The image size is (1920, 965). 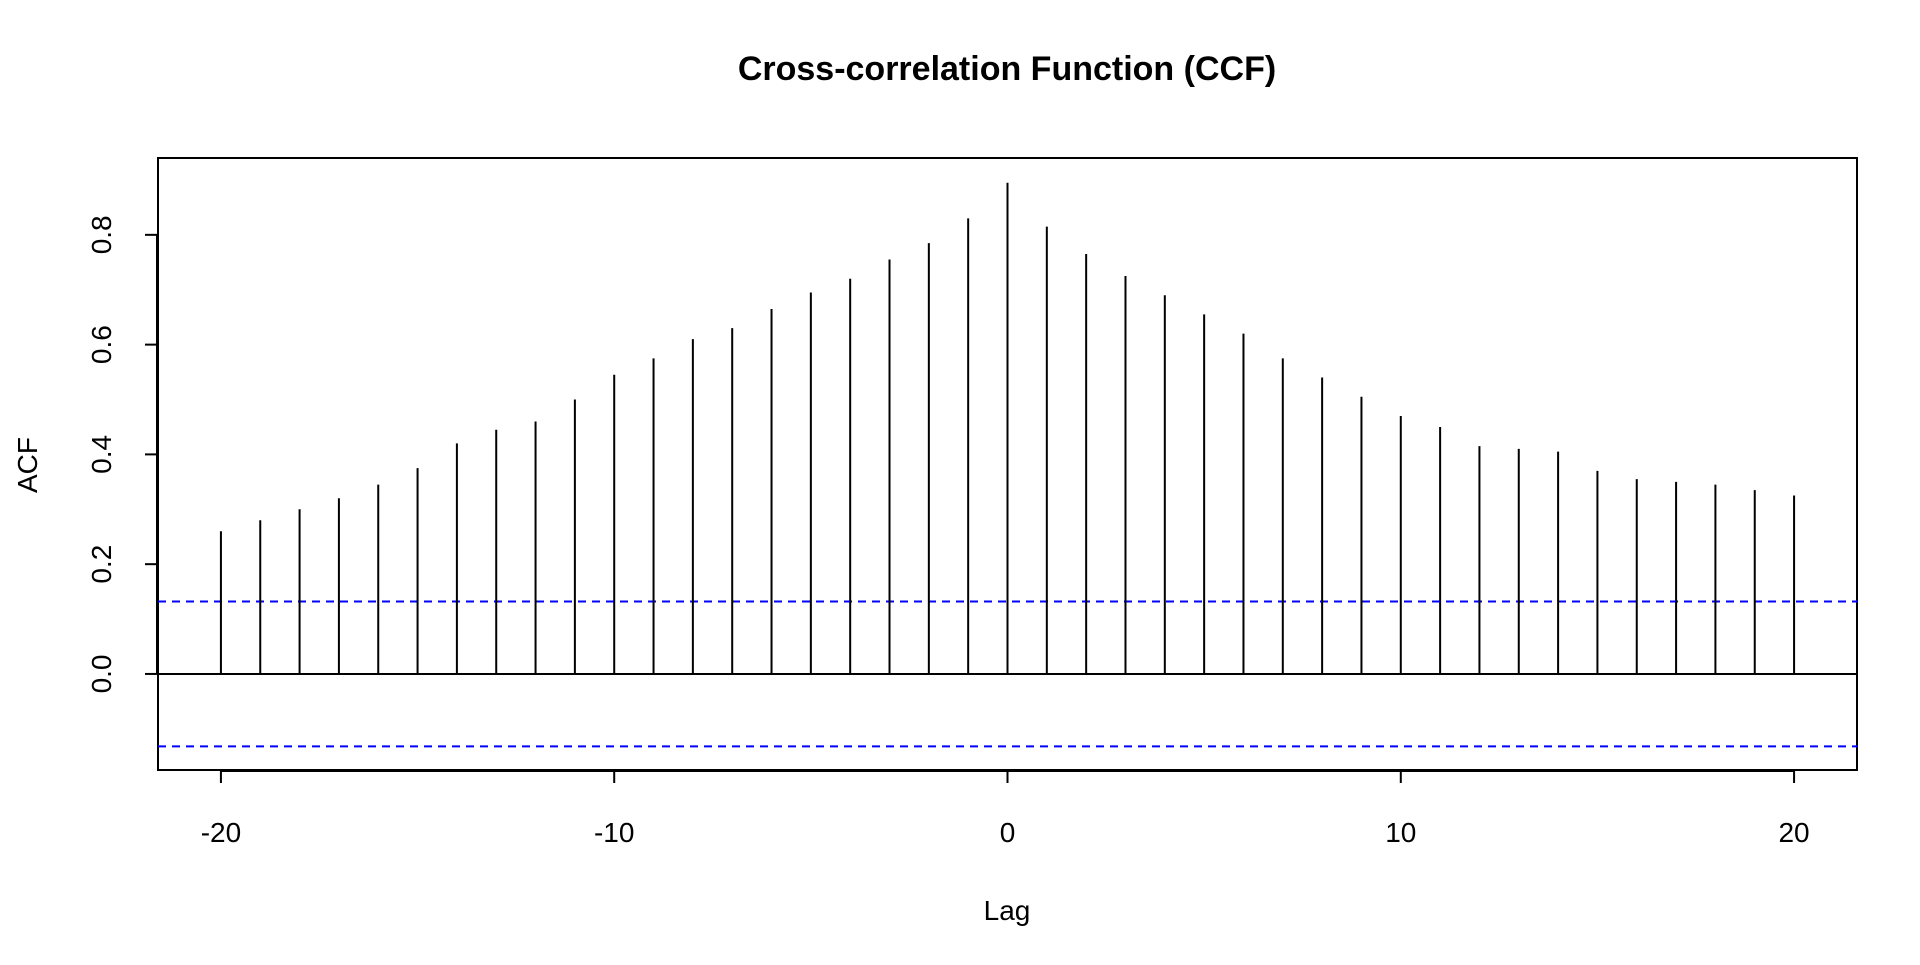 What do you see at coordinates (1400, 832) in the screenshot?
I see `x-tick-label: 10` at bounding box center [1400, 832].